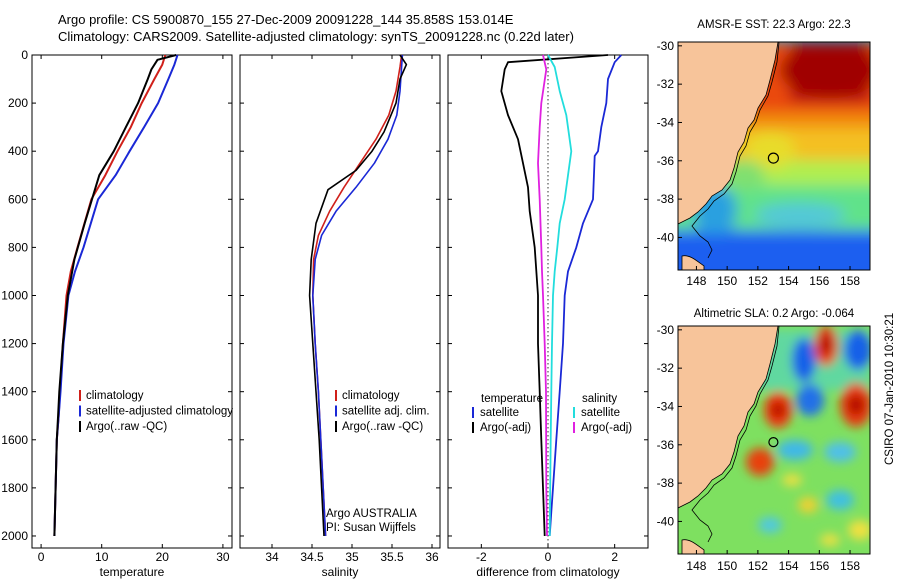 The image size is (900, 580). What do you see at coordinates (159, 412) in the screenshot?
I see `temp-legend-label: satellite-adjusted climatology` at bounding box center [159, 412].